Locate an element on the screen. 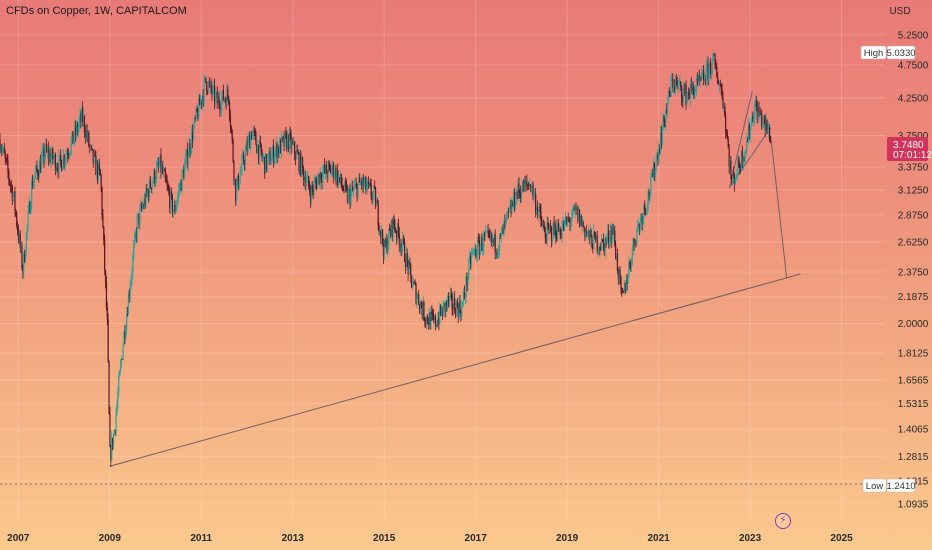 Image resolution: width=932 pixels, height=550 pixels. y-tick-label: 2.6250 is located at coordinates (913, 243).